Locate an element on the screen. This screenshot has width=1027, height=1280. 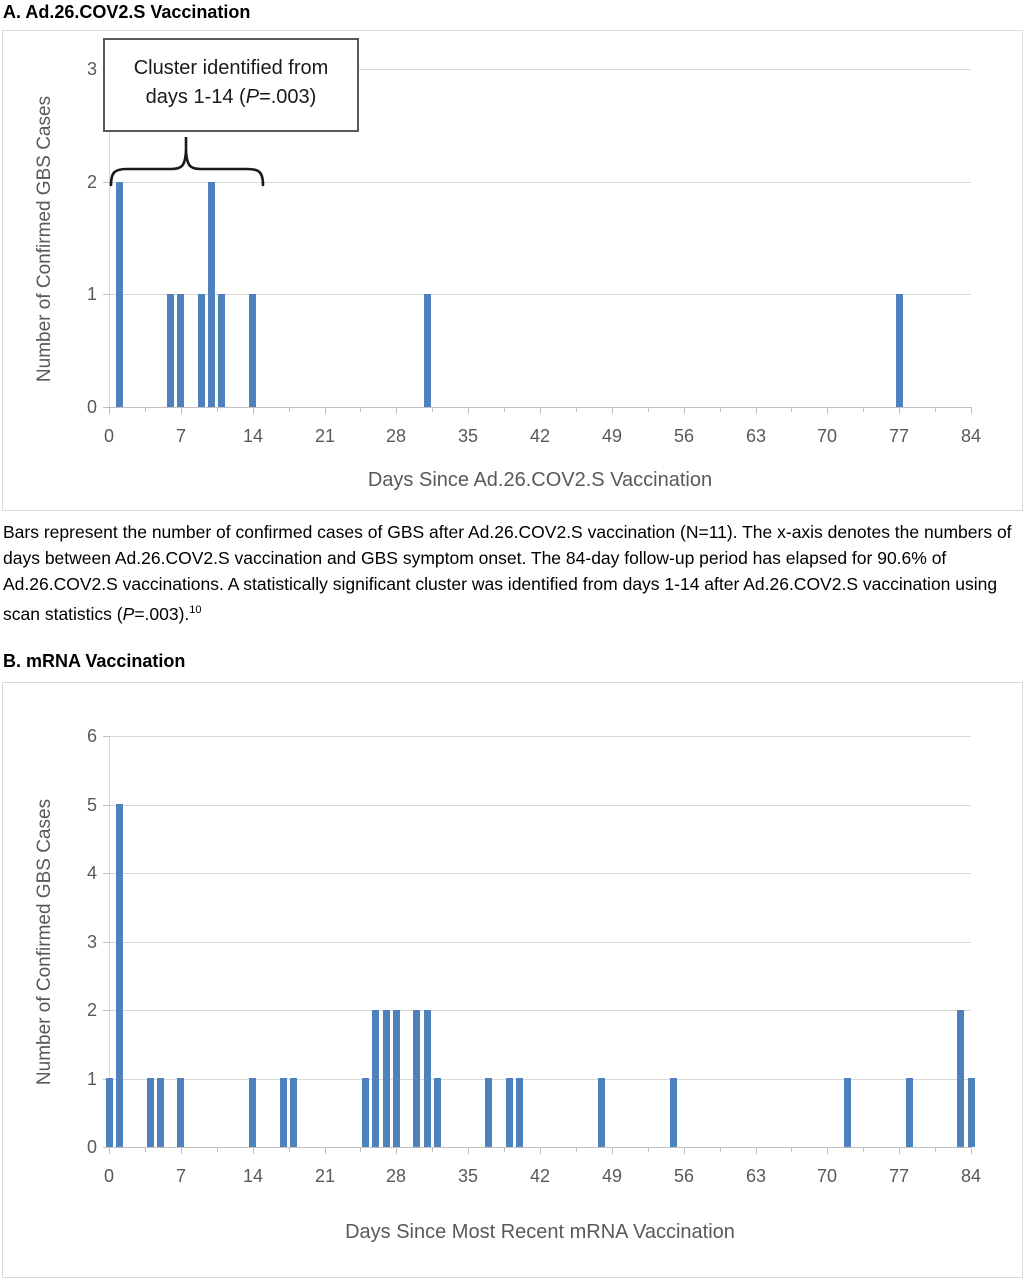
y-axis-line is located at coordinates (109, 238).